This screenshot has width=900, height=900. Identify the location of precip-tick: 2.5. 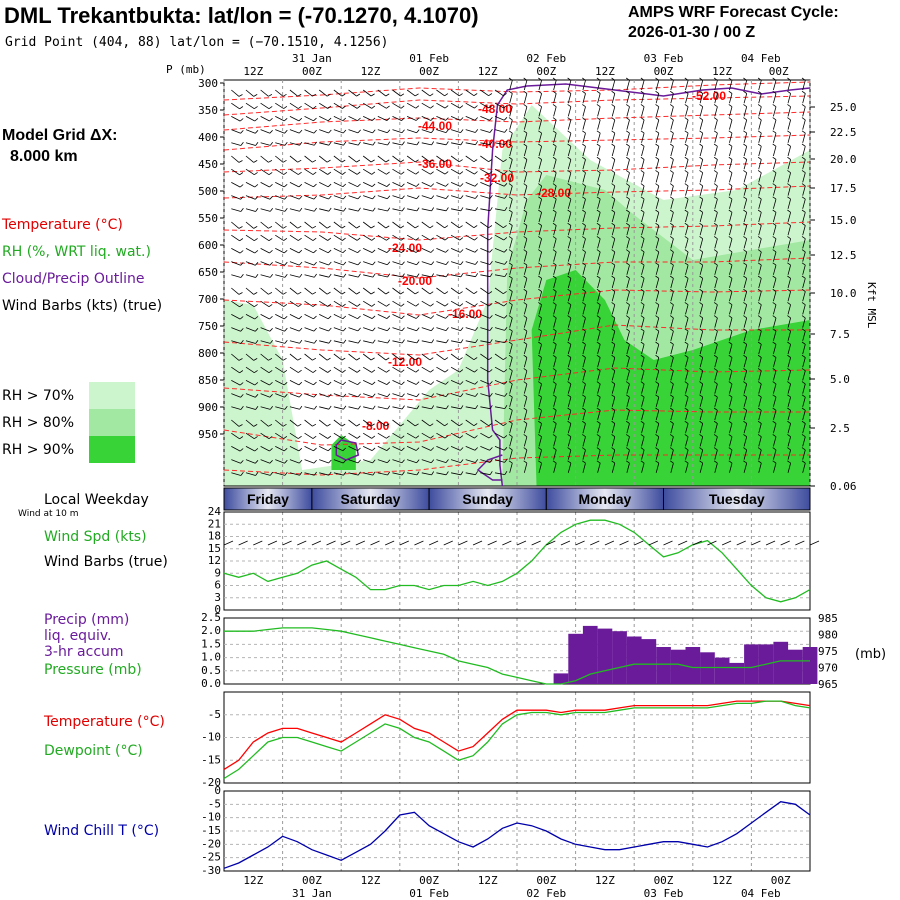
(211, 617).